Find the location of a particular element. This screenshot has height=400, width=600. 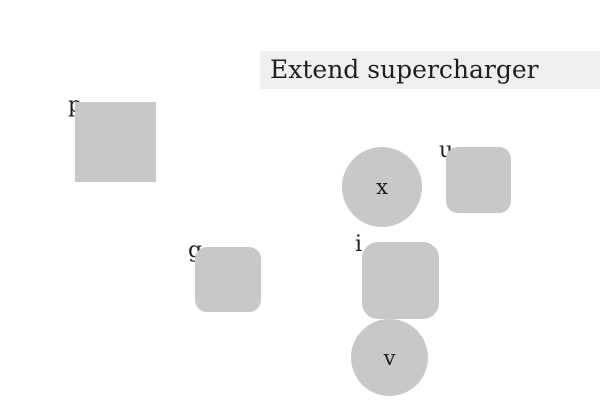

shape-p is located at coordinates (115, 142).